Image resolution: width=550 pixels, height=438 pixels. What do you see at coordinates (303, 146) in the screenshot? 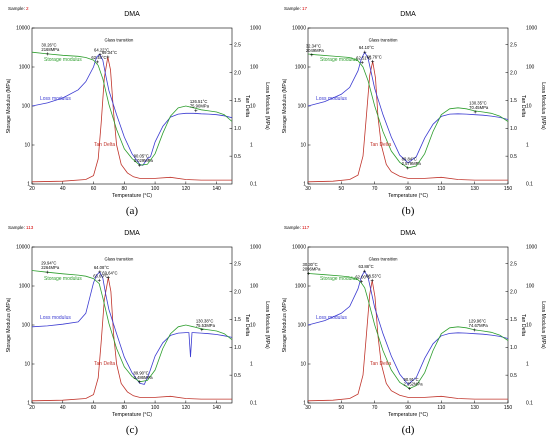
I see `left-tick-label: 10` at bounding box center [303, 146].